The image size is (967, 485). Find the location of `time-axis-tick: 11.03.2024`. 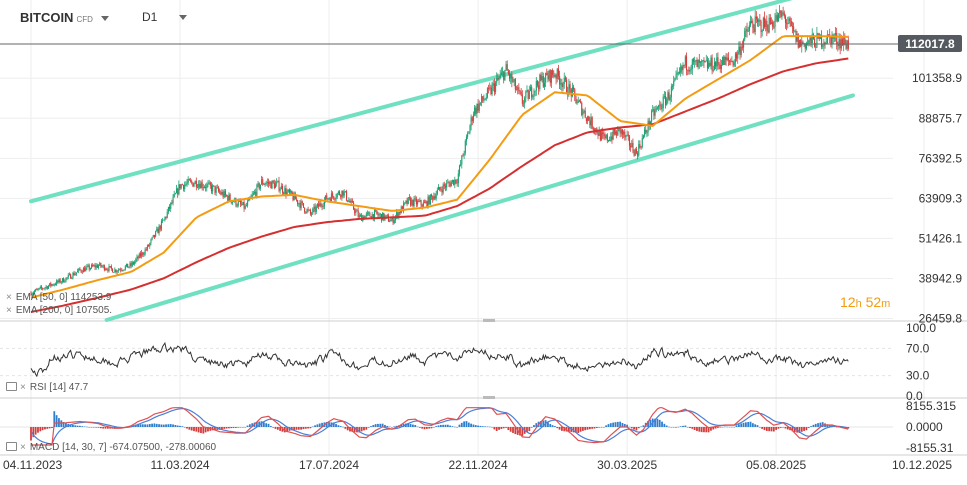

time-axis-tick: 11.03.2024 is located at coordinates (179, 465).